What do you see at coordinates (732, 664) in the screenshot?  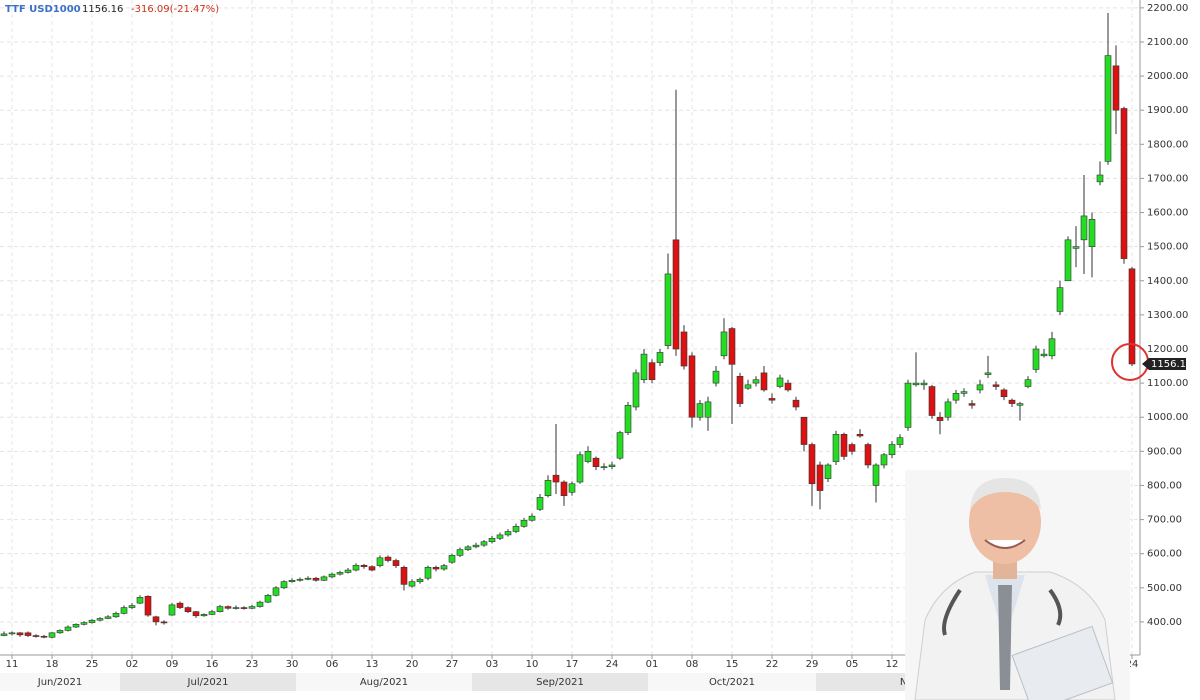 I see `x-tick-label: 15` at bounding box center [732, 664].